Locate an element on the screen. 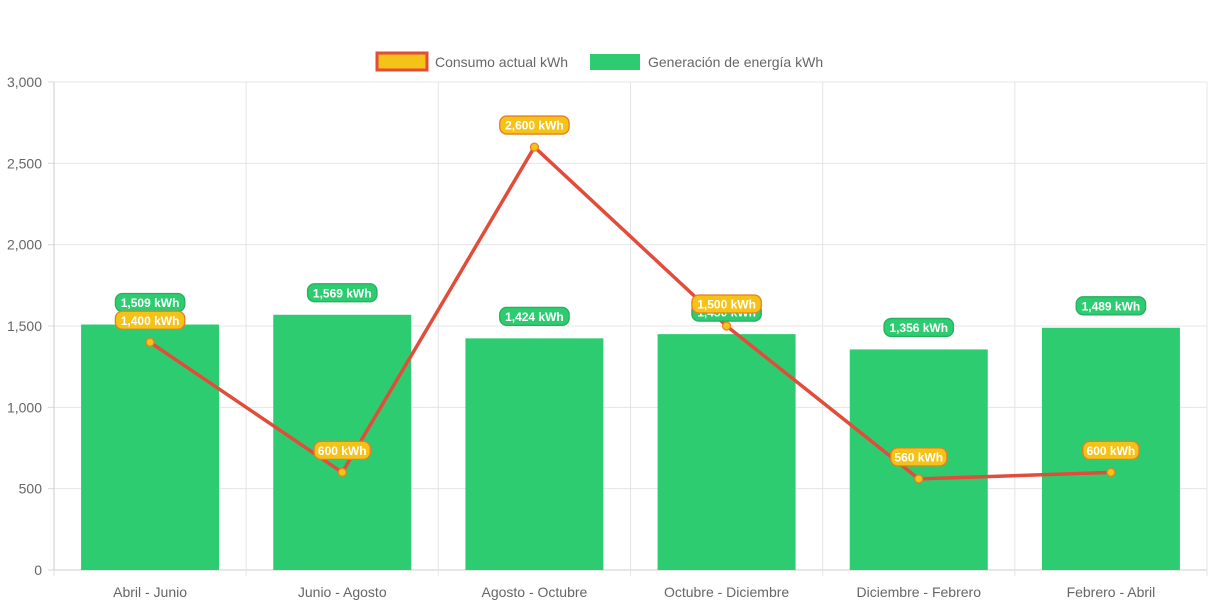 Image resolution: width=1213 pixels, height=606 pixels. legend-label-line: Consumo actual kWh is located at coordinates (501, 62).